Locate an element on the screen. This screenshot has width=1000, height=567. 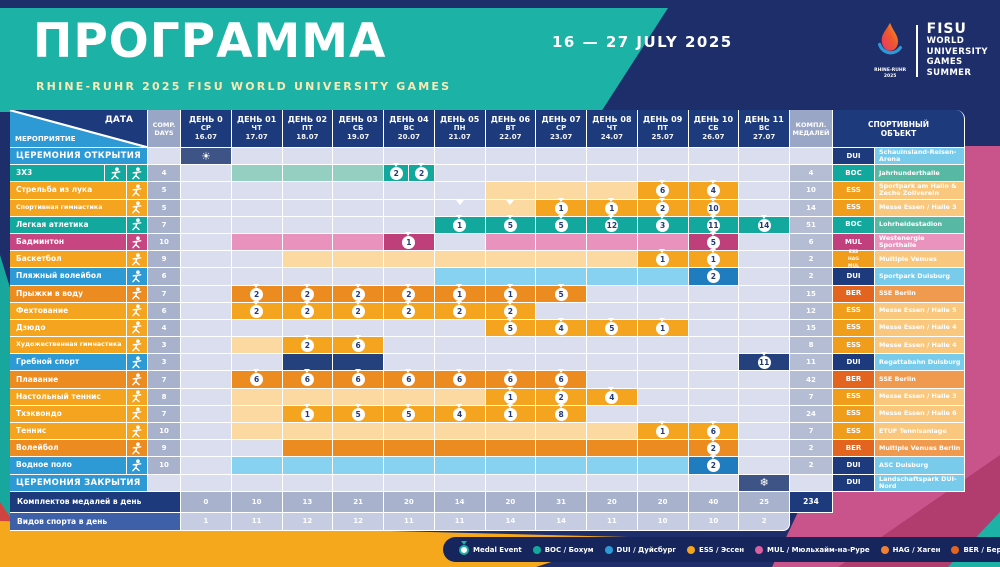
page-title: ПРОГРАММА is located at coordinates (210, 41).